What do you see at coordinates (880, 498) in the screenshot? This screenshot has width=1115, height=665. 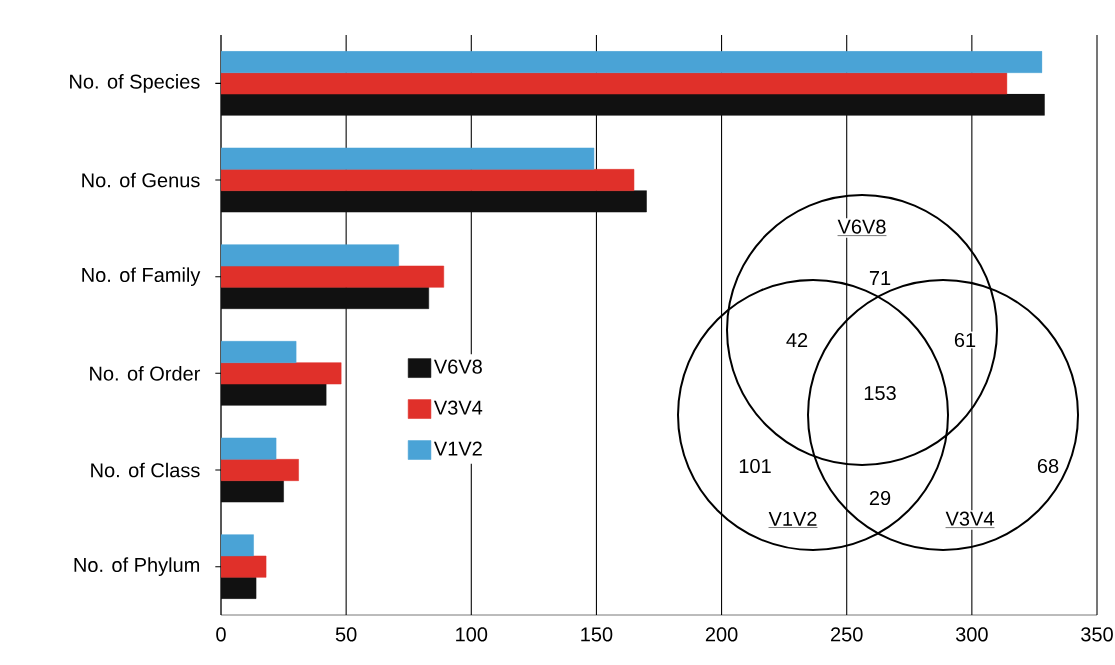 I see `annotation: 29` at bounding box center [880, 498].